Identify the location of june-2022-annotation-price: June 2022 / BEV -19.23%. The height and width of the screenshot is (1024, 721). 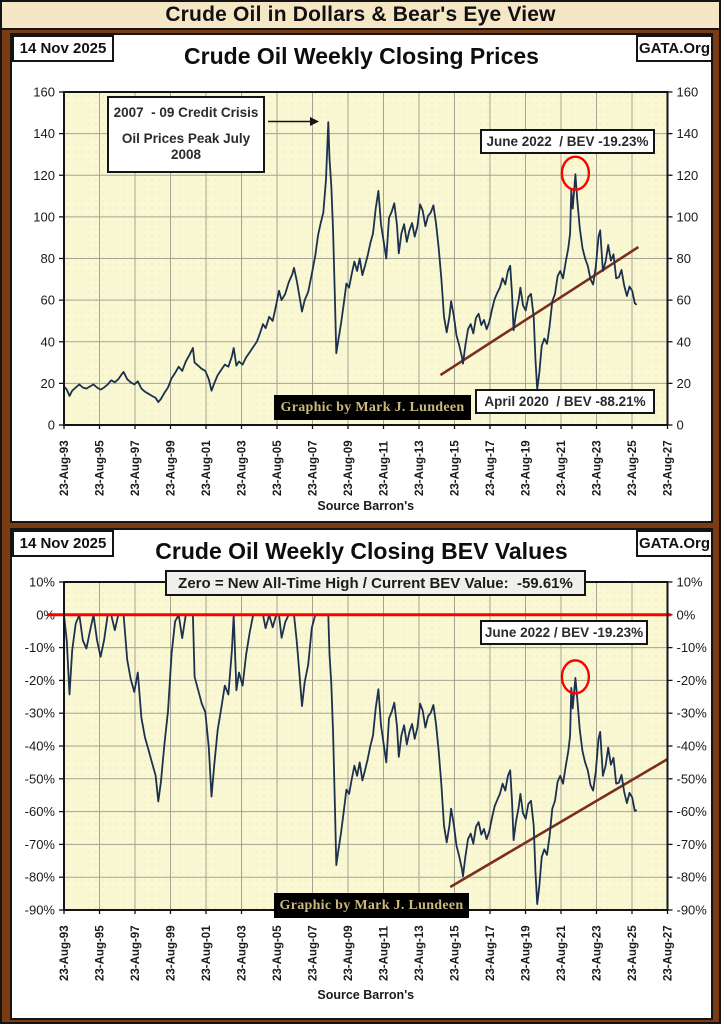
(567, 141).